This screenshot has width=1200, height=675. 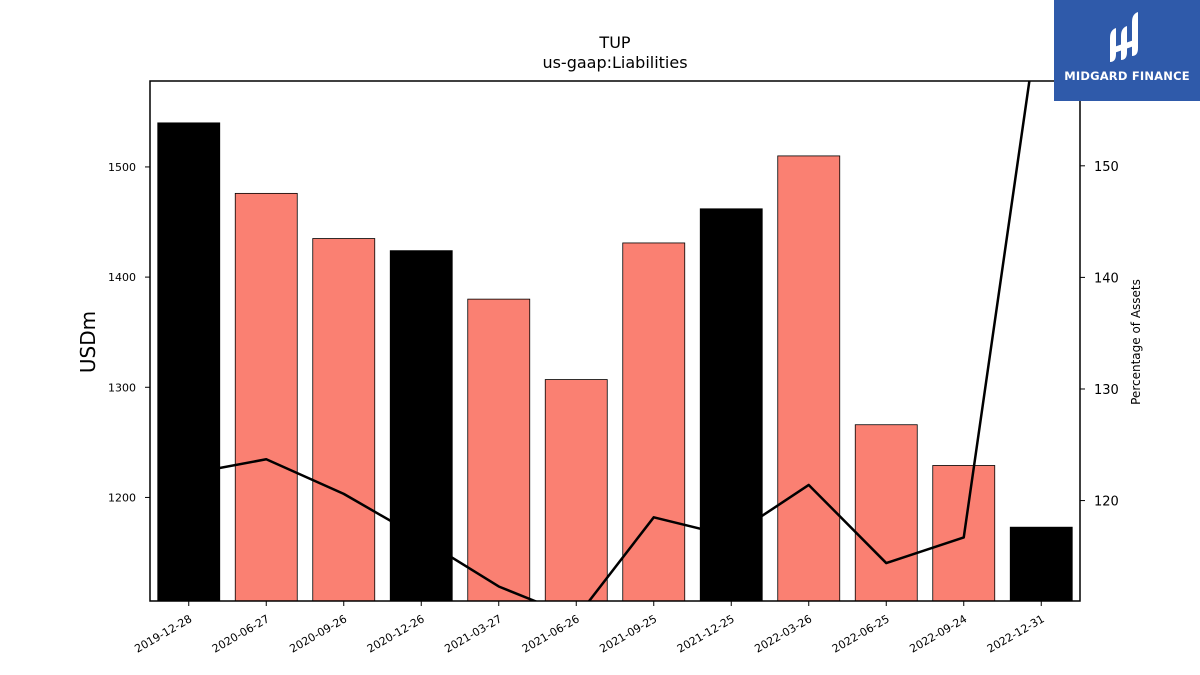 I want to click on x-tick-label-2022-03-26: 2022-03-26, so click(x=783, y=633).